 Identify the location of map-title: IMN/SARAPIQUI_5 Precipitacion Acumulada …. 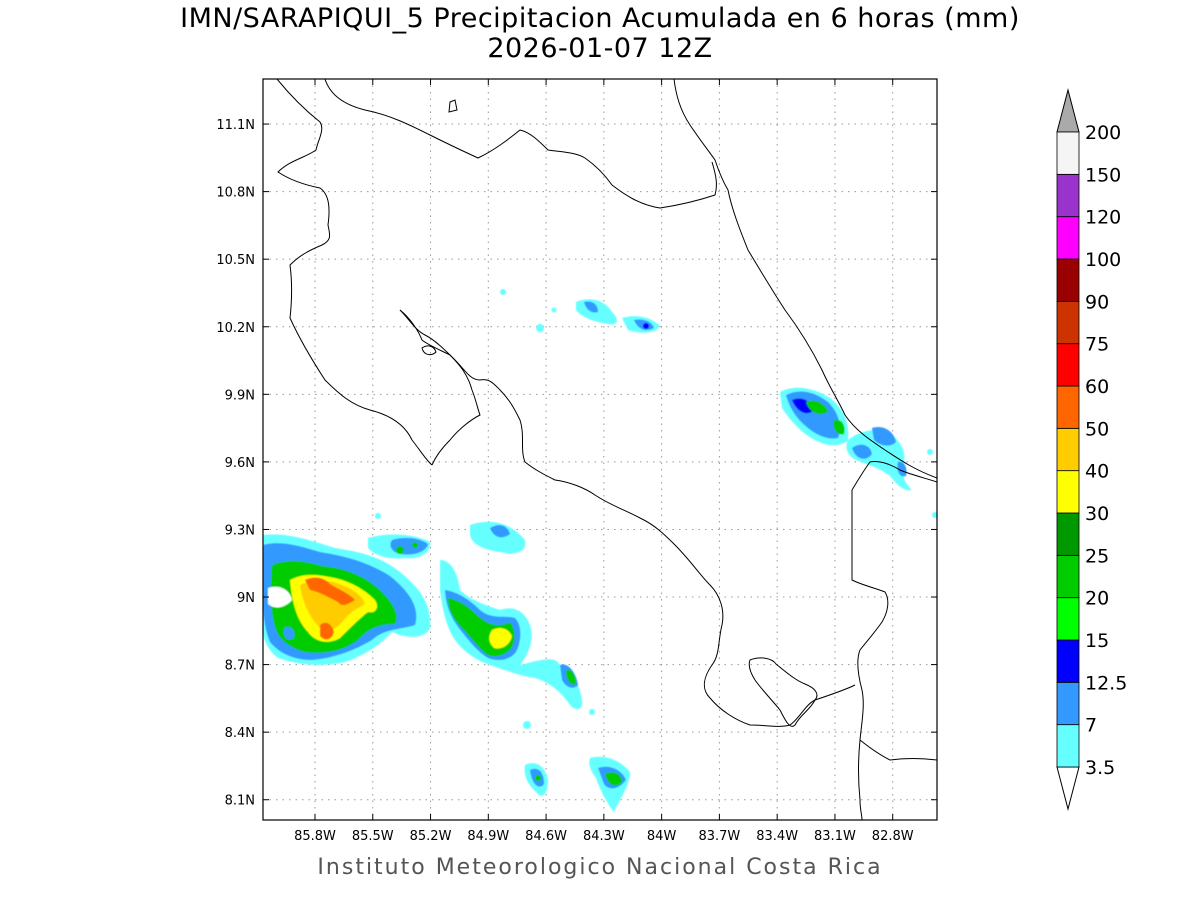
(600, 18).